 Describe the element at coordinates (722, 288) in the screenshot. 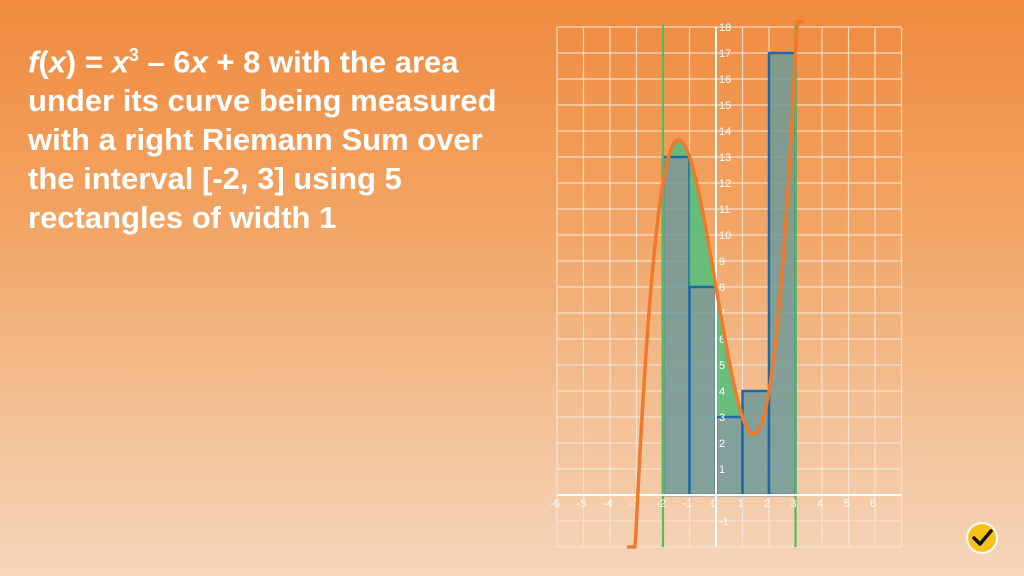

I see `y-tick-label: 8` at that location.